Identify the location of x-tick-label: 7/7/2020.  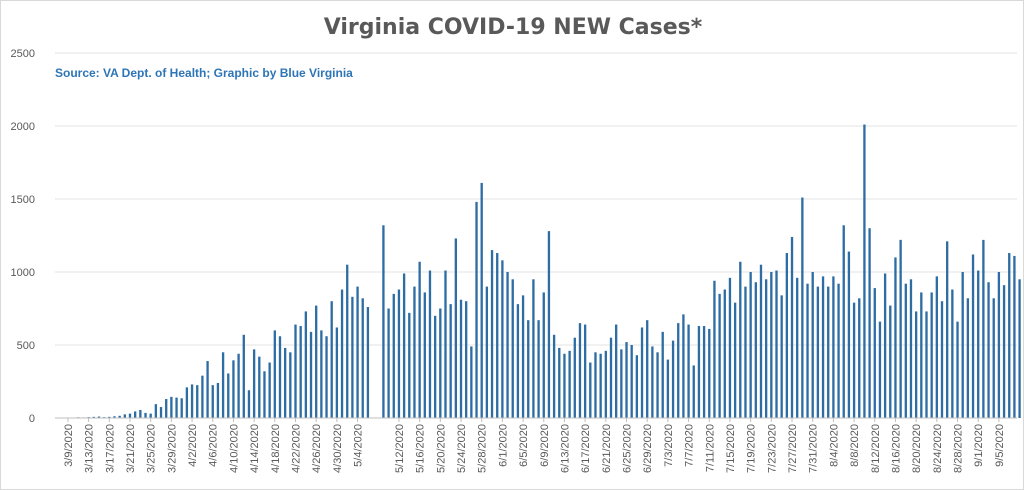
(690, 445).